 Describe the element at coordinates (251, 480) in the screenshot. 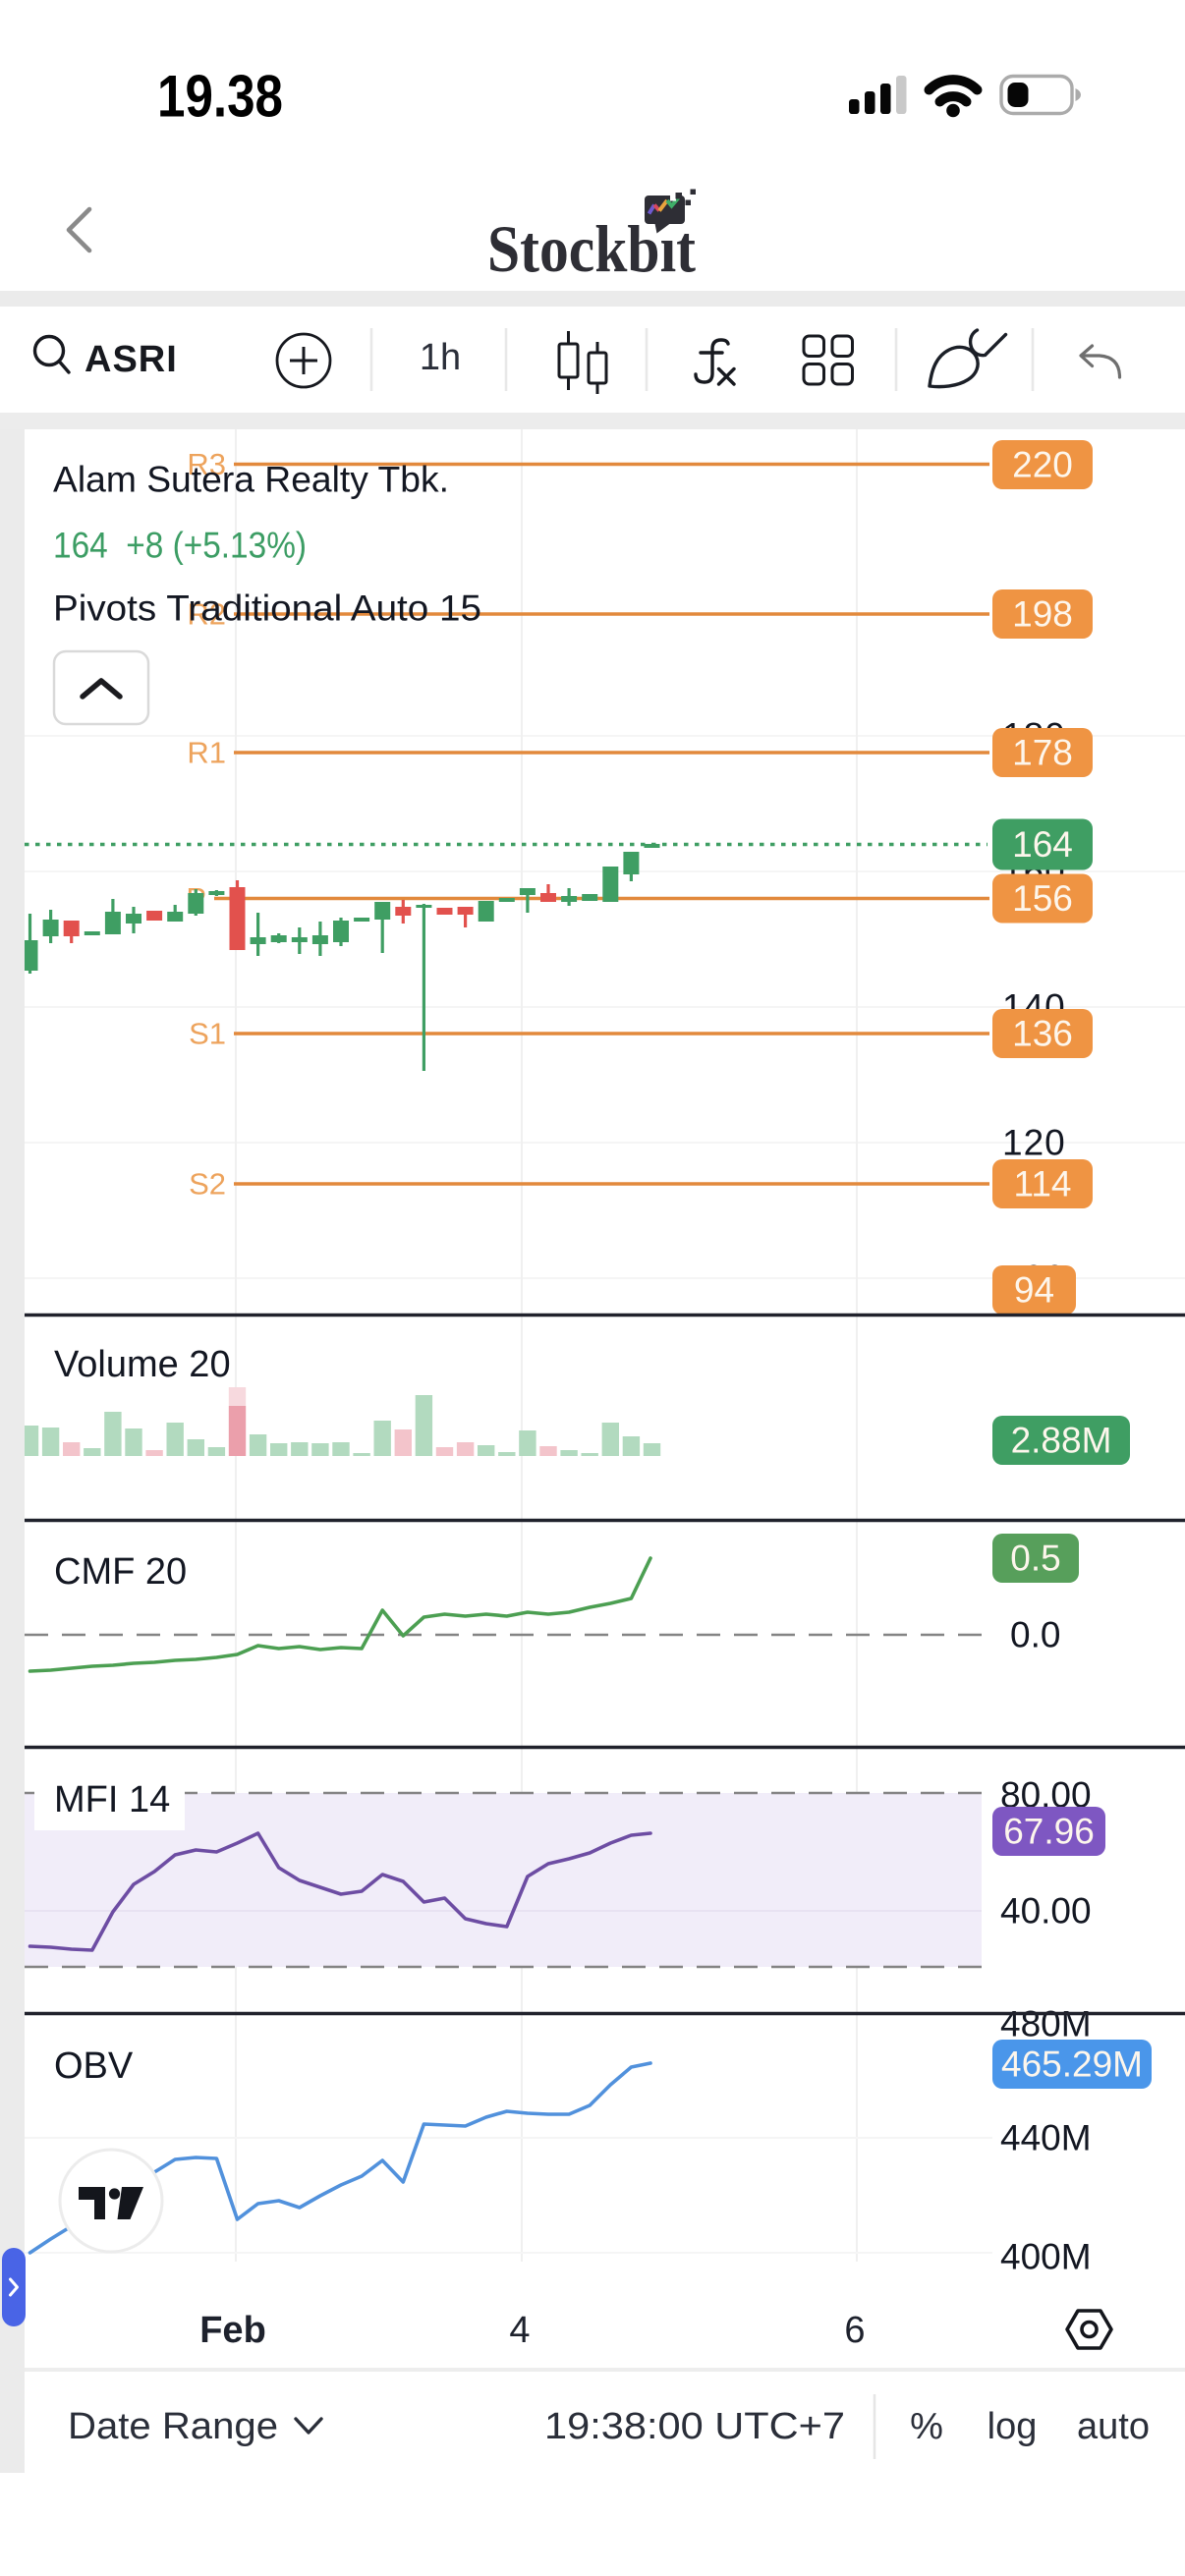

I see `svg-text: Alam Sutera Realty Tbk.` at that location.